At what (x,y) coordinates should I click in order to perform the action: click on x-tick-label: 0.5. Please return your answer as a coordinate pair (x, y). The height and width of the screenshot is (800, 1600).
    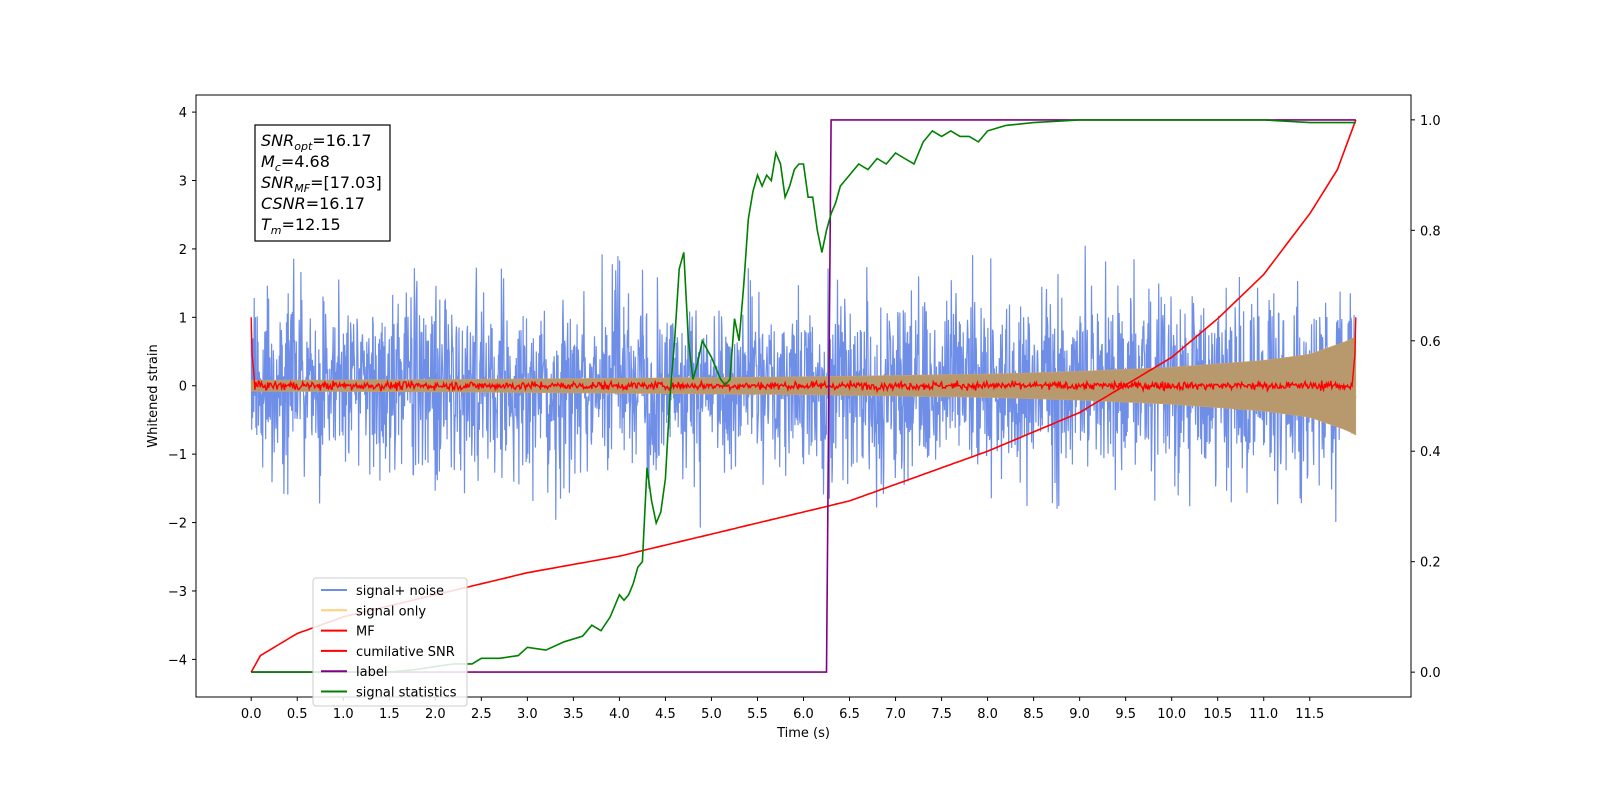
    Looking at the image, I should click on (297, 714).